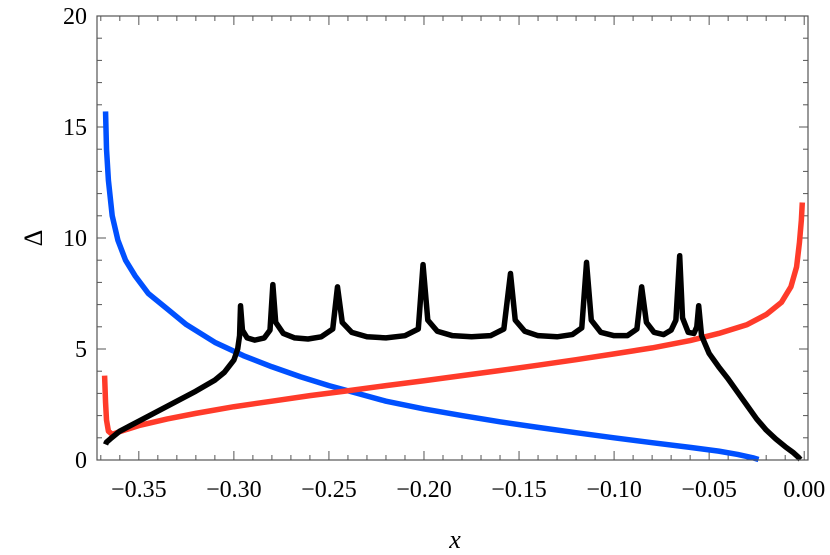 The image size is (830, 555). I want to click on y-tick-label: 0, so click(81, 461).